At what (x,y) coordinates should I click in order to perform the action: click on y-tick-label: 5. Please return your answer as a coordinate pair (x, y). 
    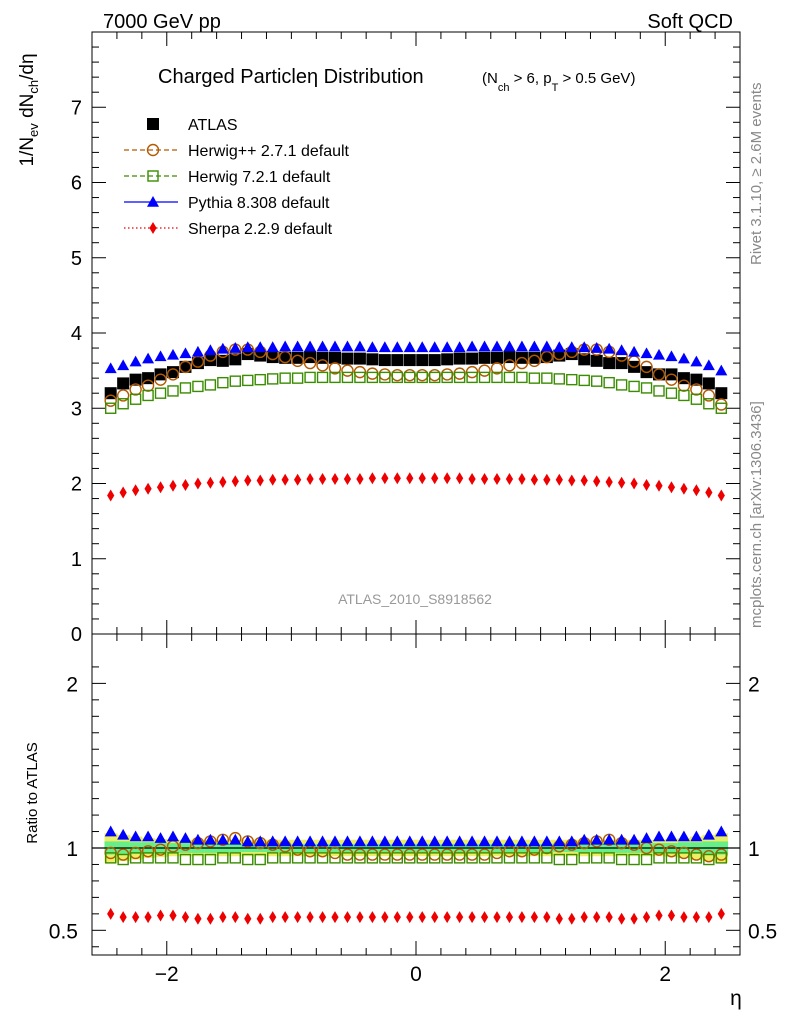
    Looking at the image, I should click on (76, 259).